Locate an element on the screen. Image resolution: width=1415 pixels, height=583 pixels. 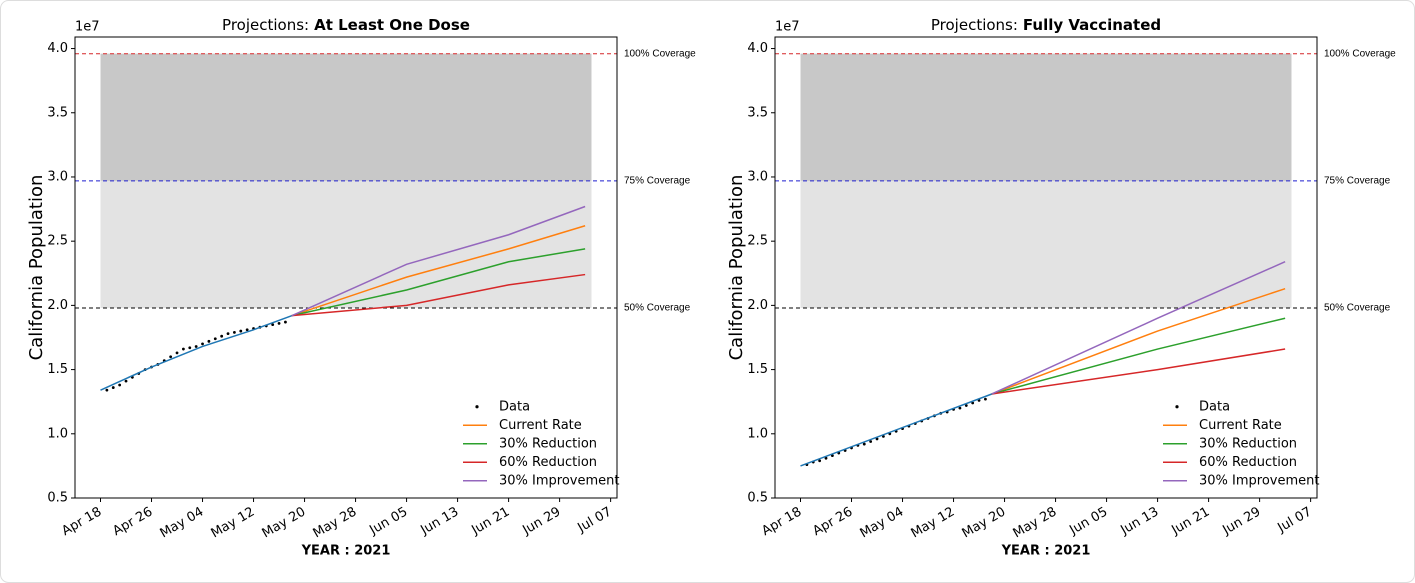
chart-title: Projections: At Least One Dose is located at coordinates (346, 25).